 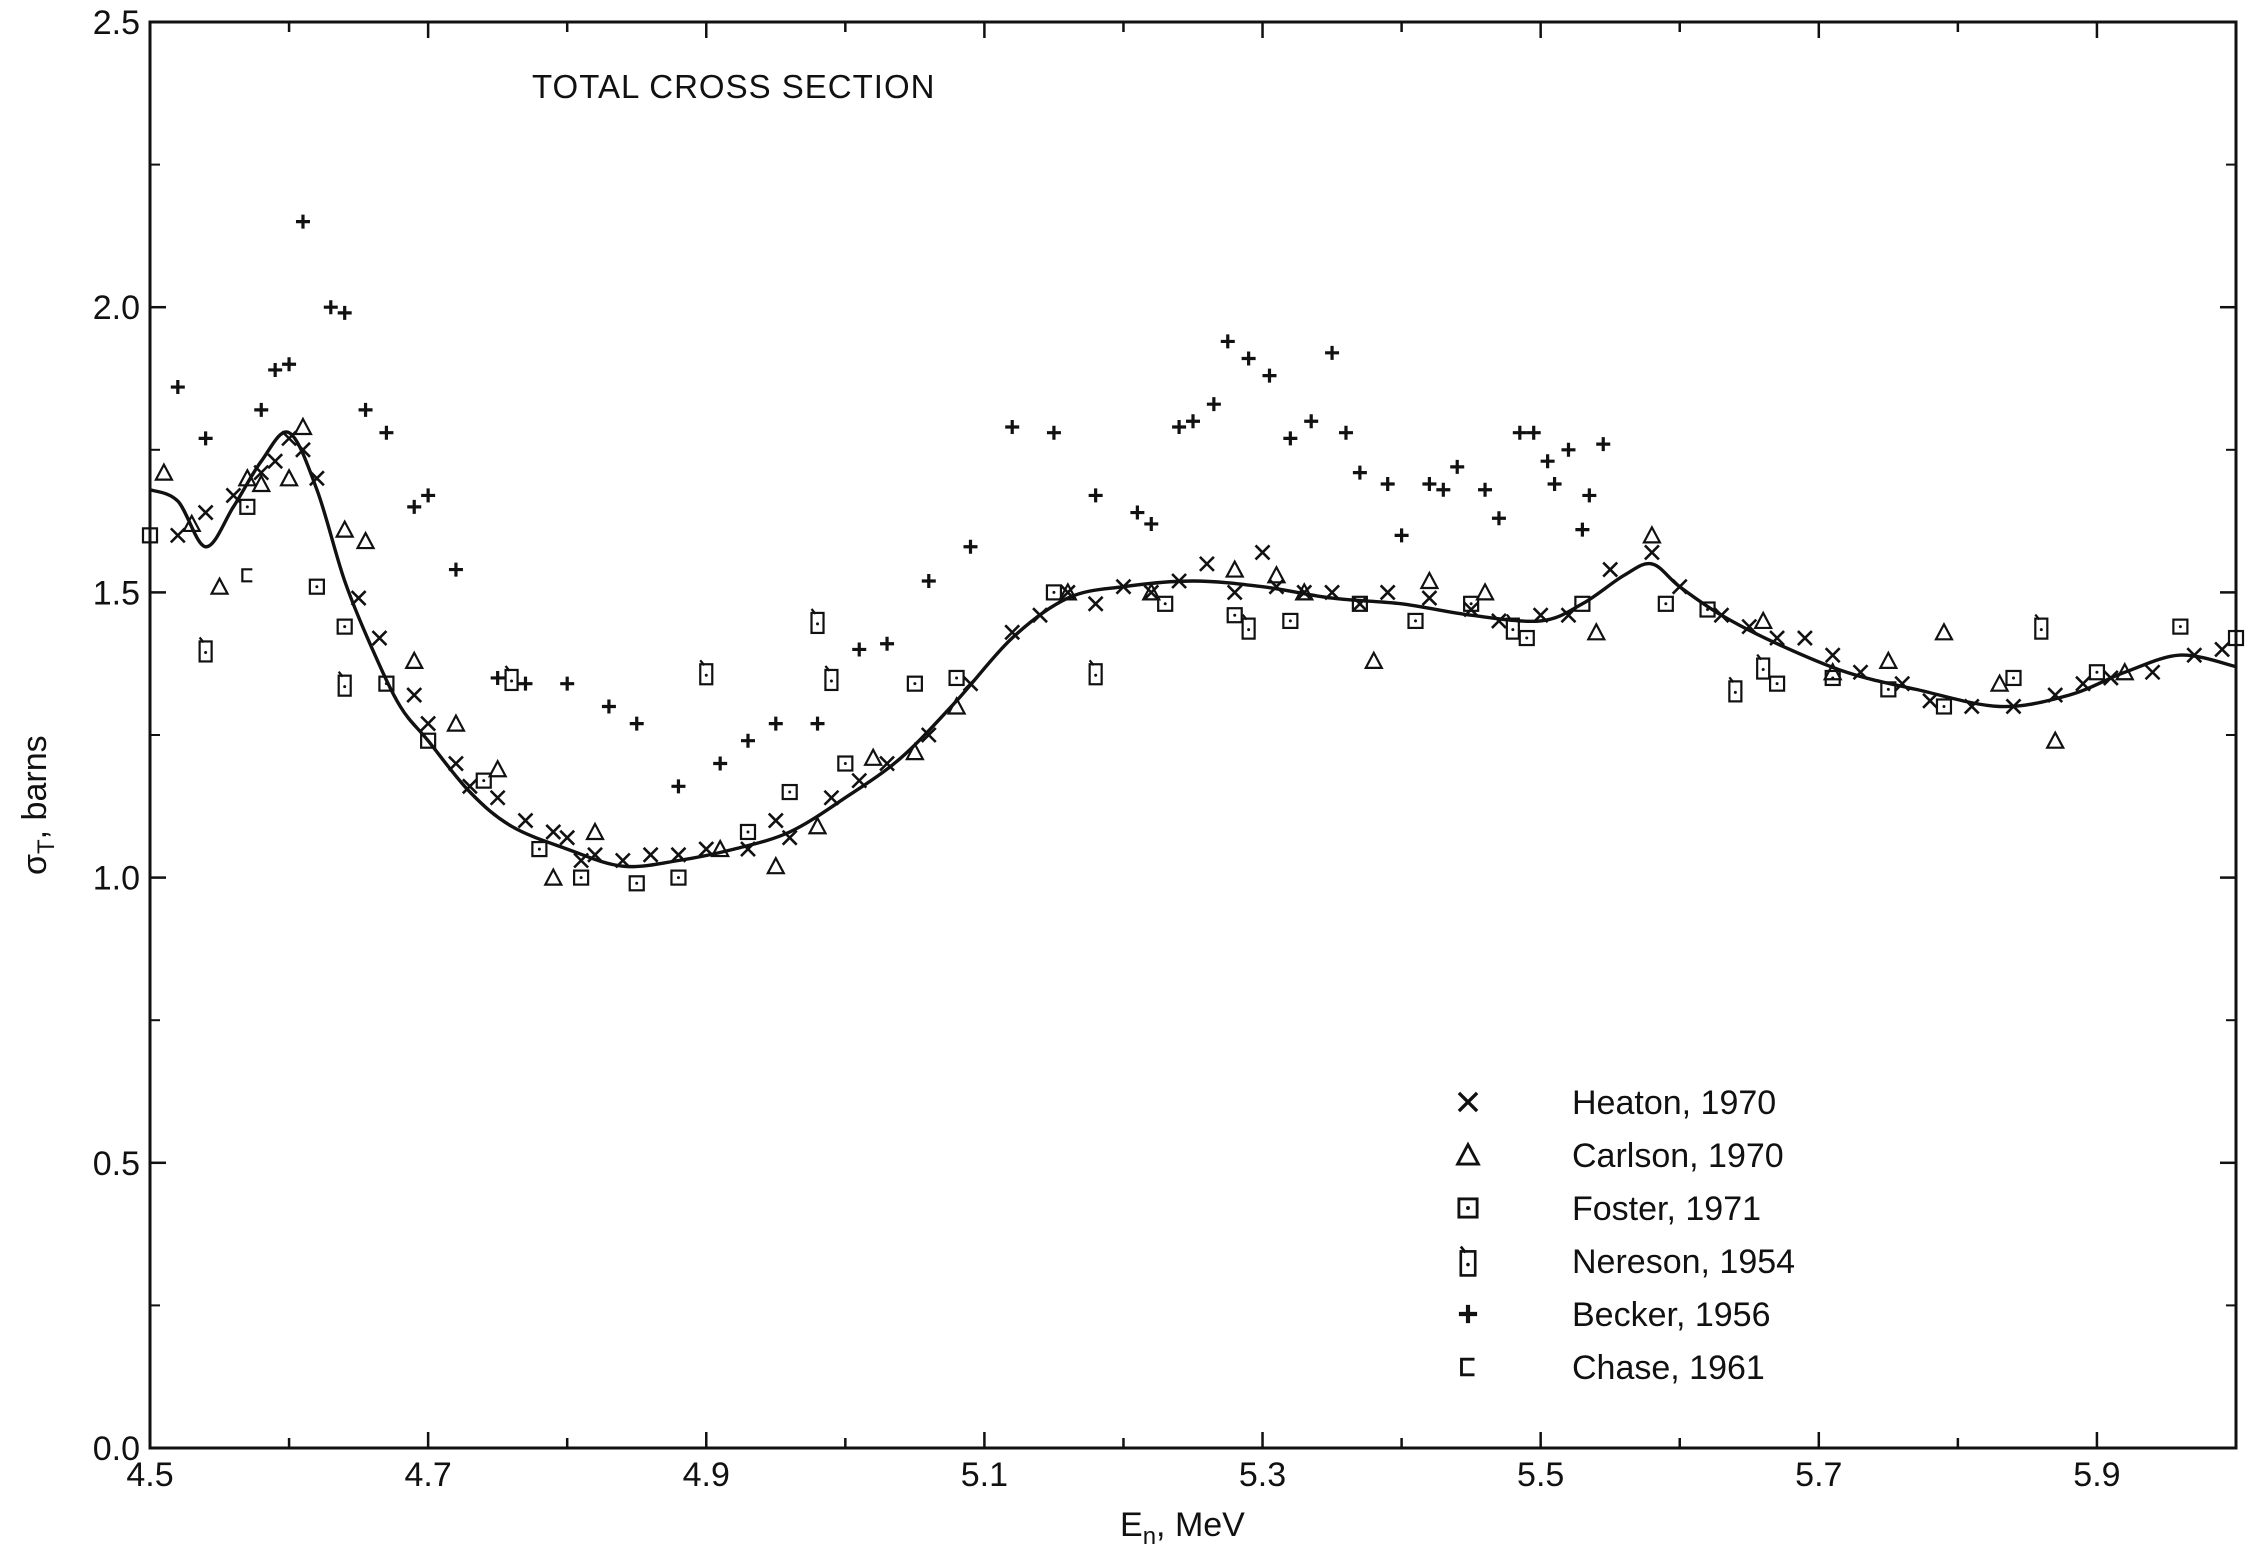 What do you see at coordinates (1131, 1525) in the screenshot?
I see `x-axis-label-main: E` at bounding box center [1131, 1525].